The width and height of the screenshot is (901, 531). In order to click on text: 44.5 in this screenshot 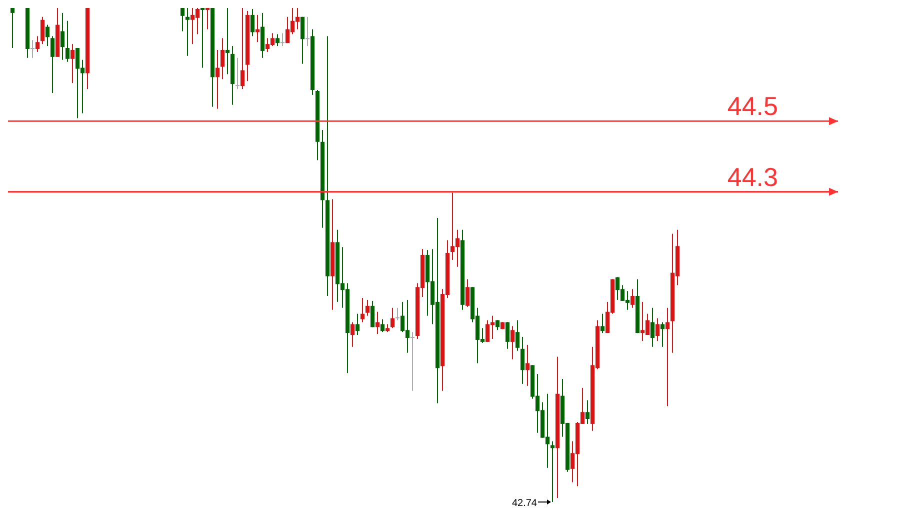, I will do `click(752, 106)`.